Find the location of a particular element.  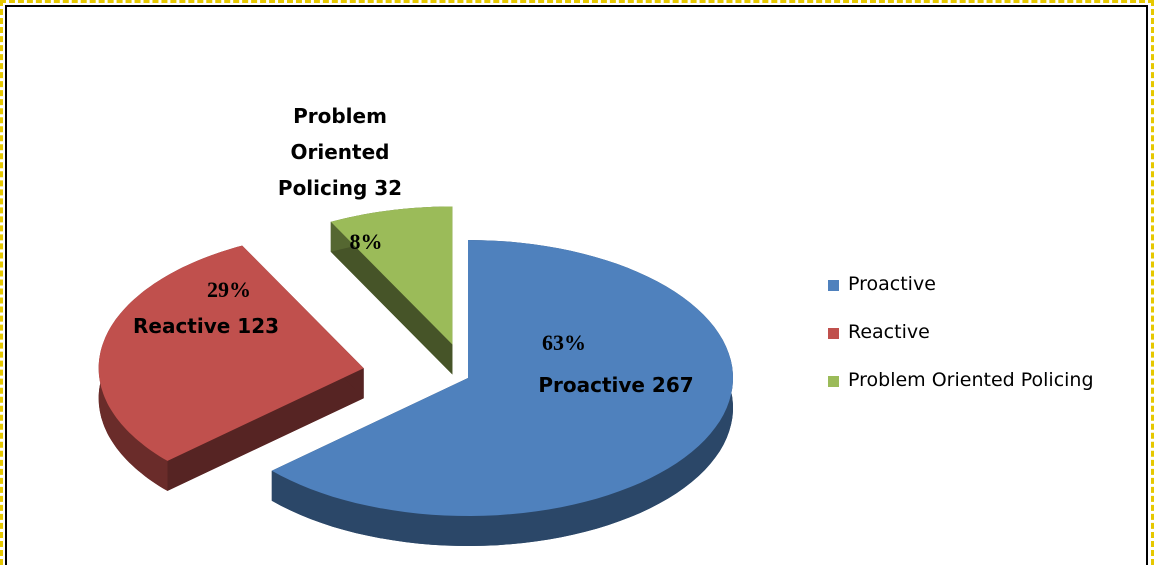

percent-label: 29% is located at coordinates (229, 289).